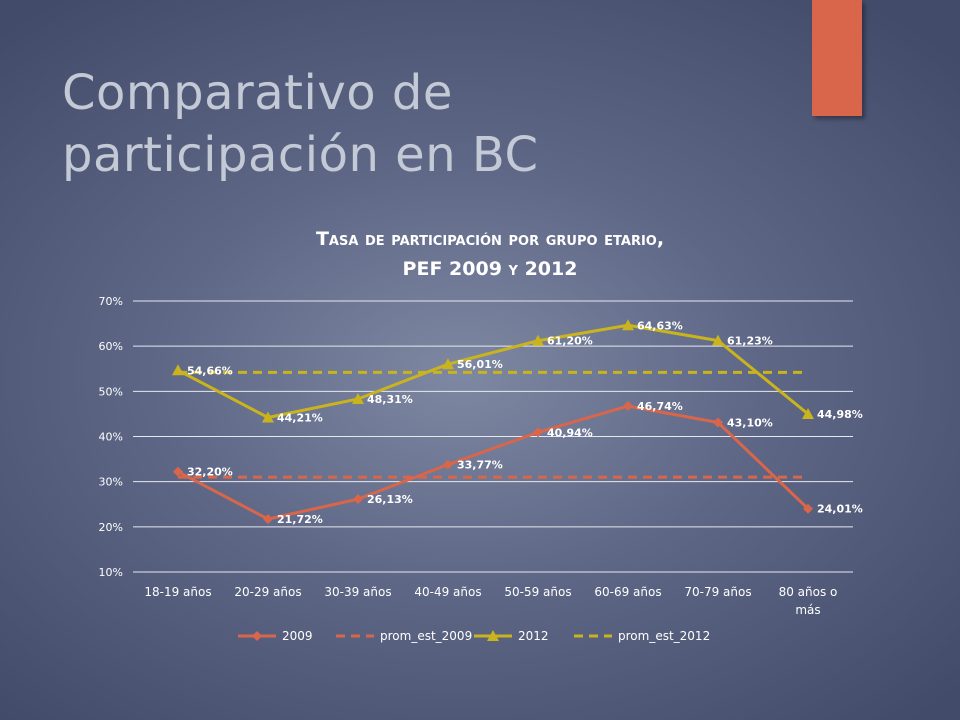  What do you see at coordinates (111, 391) in the screenshot?
I see `y-tick-label: 50%` at bounding box center [111, 391].